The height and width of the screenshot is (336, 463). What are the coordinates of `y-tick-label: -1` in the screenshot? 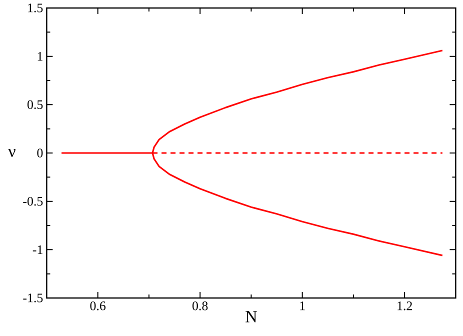 It's located at (37, 249).